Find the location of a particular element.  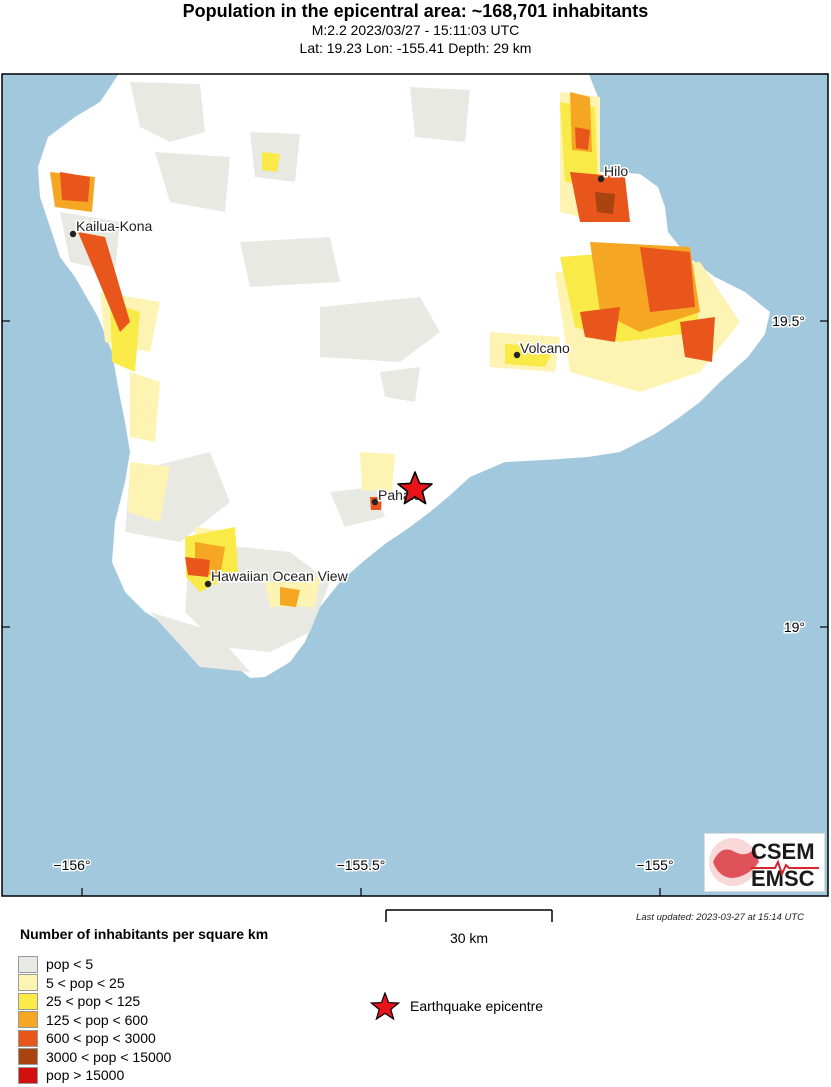

epicentre-legend-label: Earthquake epicentre is located at coordinates (477, 1006).